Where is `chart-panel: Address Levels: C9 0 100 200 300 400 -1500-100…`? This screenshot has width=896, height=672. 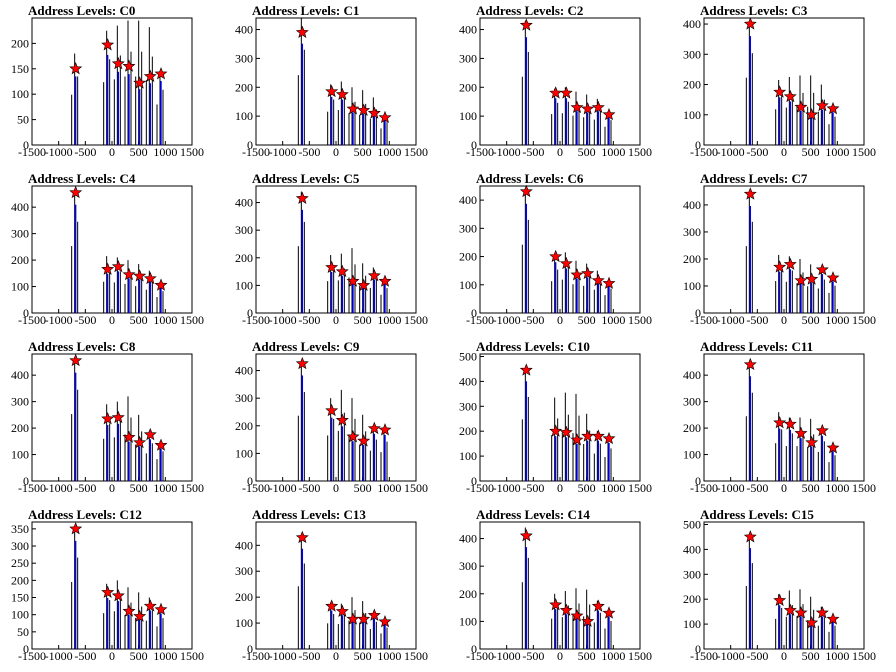 chart-panel: Address Levels: C9 0 100 200 300 400 -1500-100… is located at coordinates (331, 417).